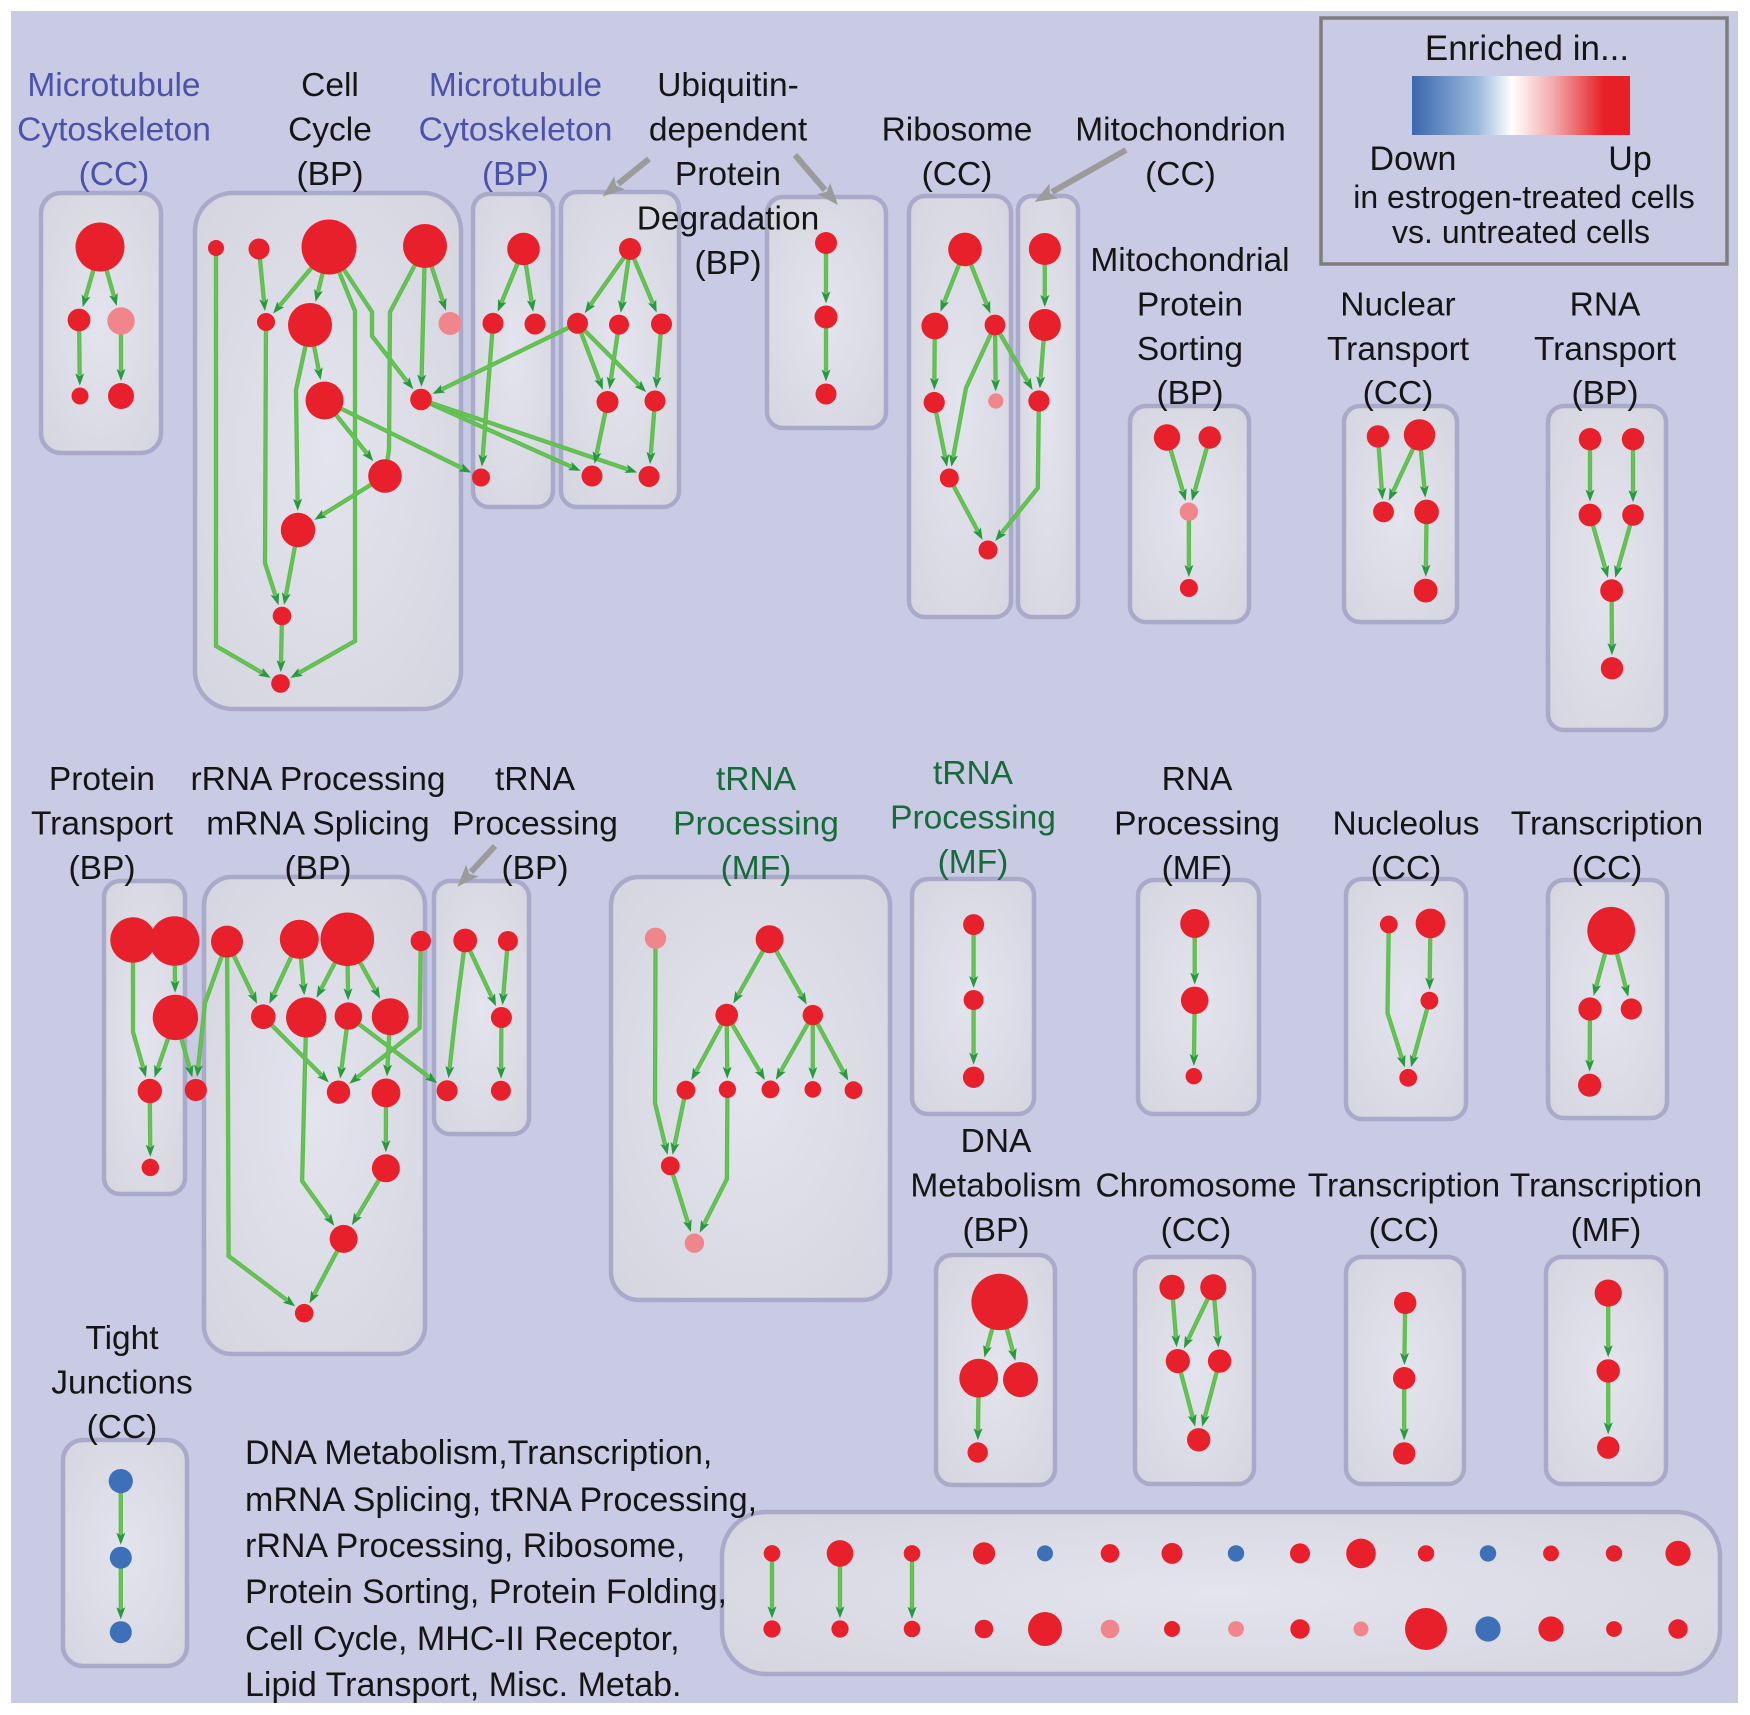  I want to click on svg-text: rRNA Processing, so click(317, 779).